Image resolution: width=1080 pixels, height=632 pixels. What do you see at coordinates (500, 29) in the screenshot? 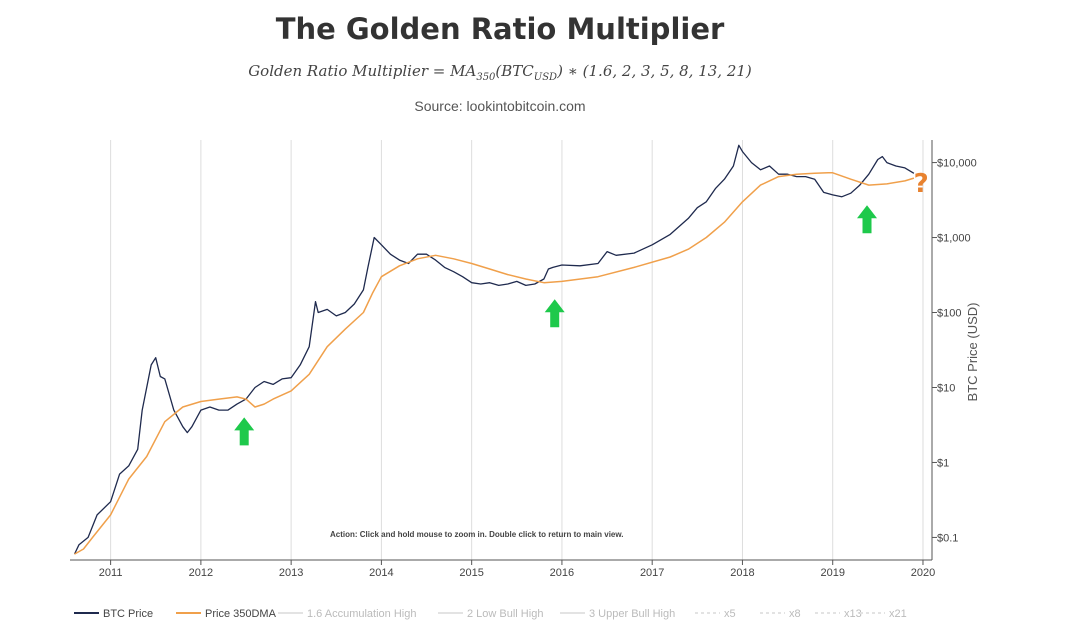
I see `chart-title: The Golden Ratio Multiplier` at bounding box center [500, 29].